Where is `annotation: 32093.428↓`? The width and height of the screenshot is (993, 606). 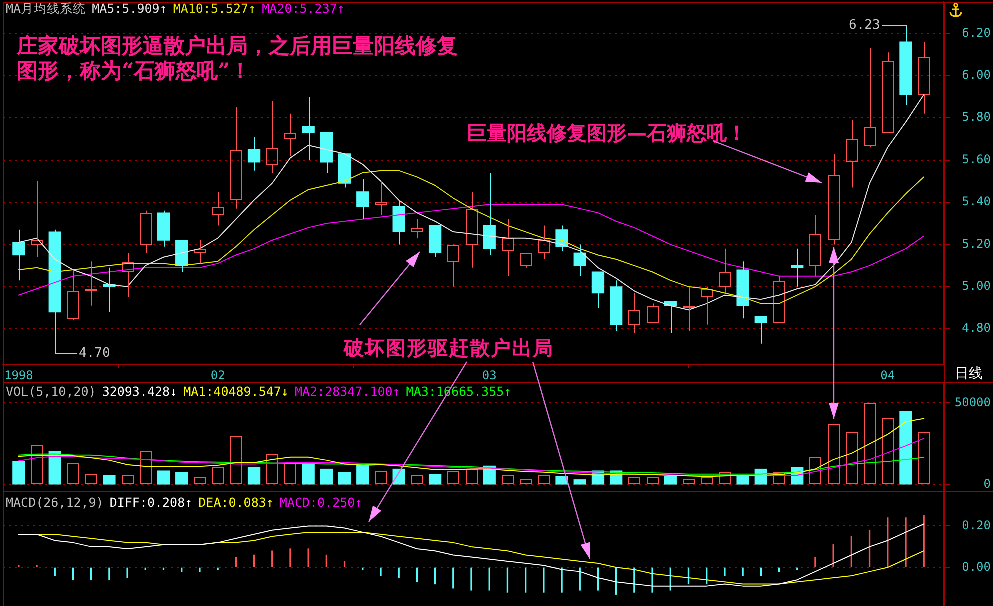 annotation: 32093.428↓ is located at coordinates (140, 391).